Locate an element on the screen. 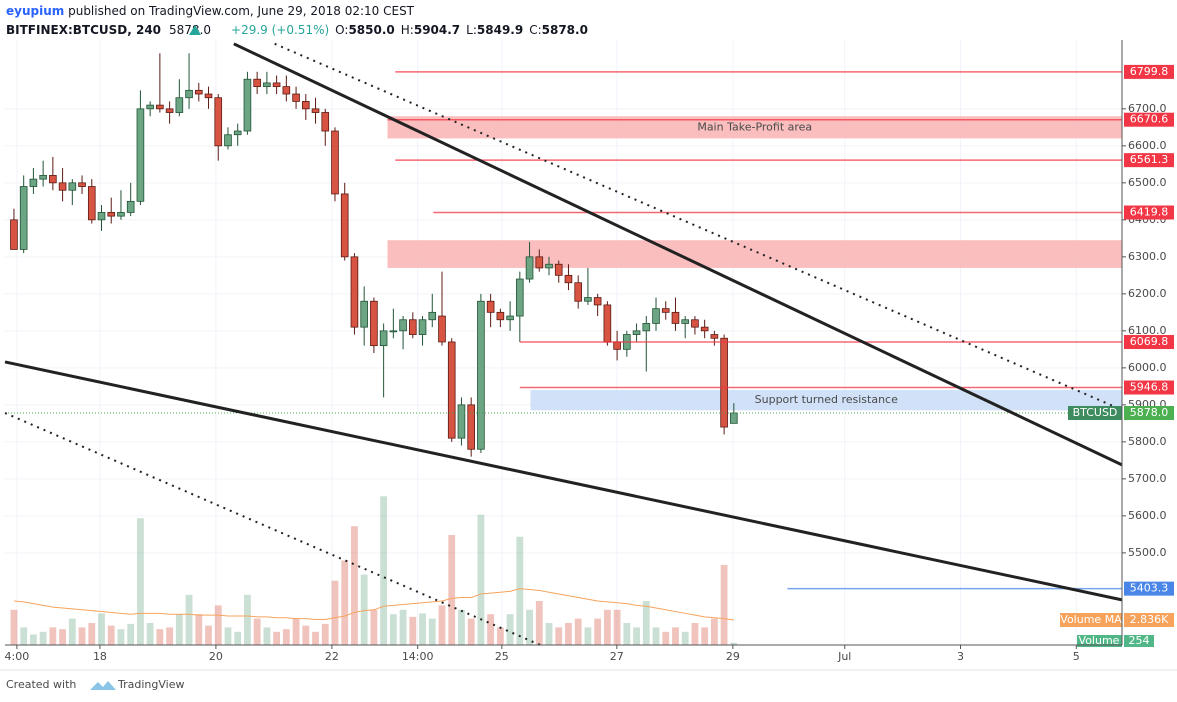  y-tick-label: 6600.0 is located at coordinates (1147, 145).